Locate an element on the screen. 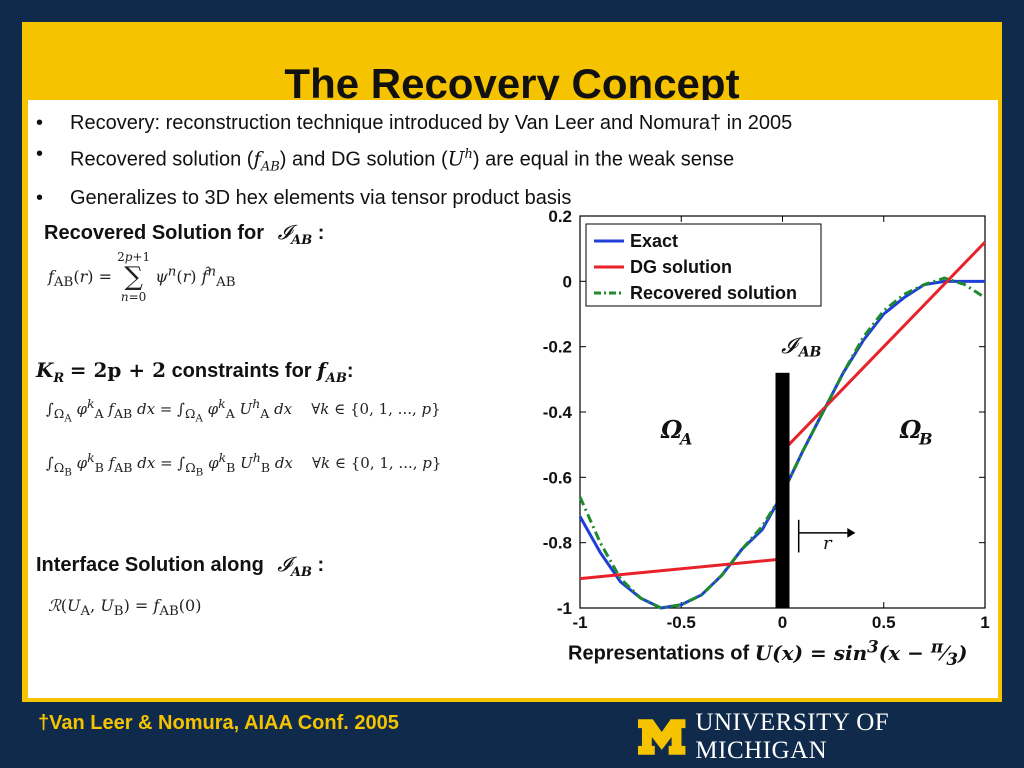 The height and width of the screenshot is (768, 1024). bullet-2-sym2-sup: h is located at coordinates (468, 154).